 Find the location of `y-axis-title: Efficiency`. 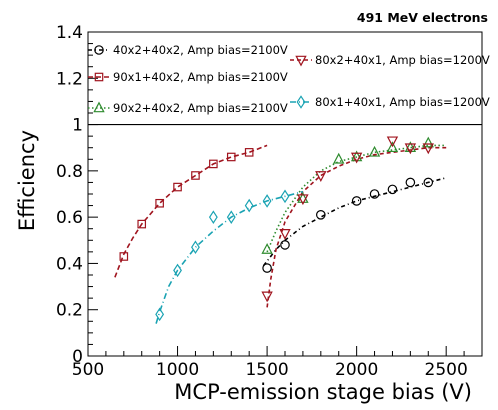

y-axis-title: Efficiency is located at coordinates (27, 180).